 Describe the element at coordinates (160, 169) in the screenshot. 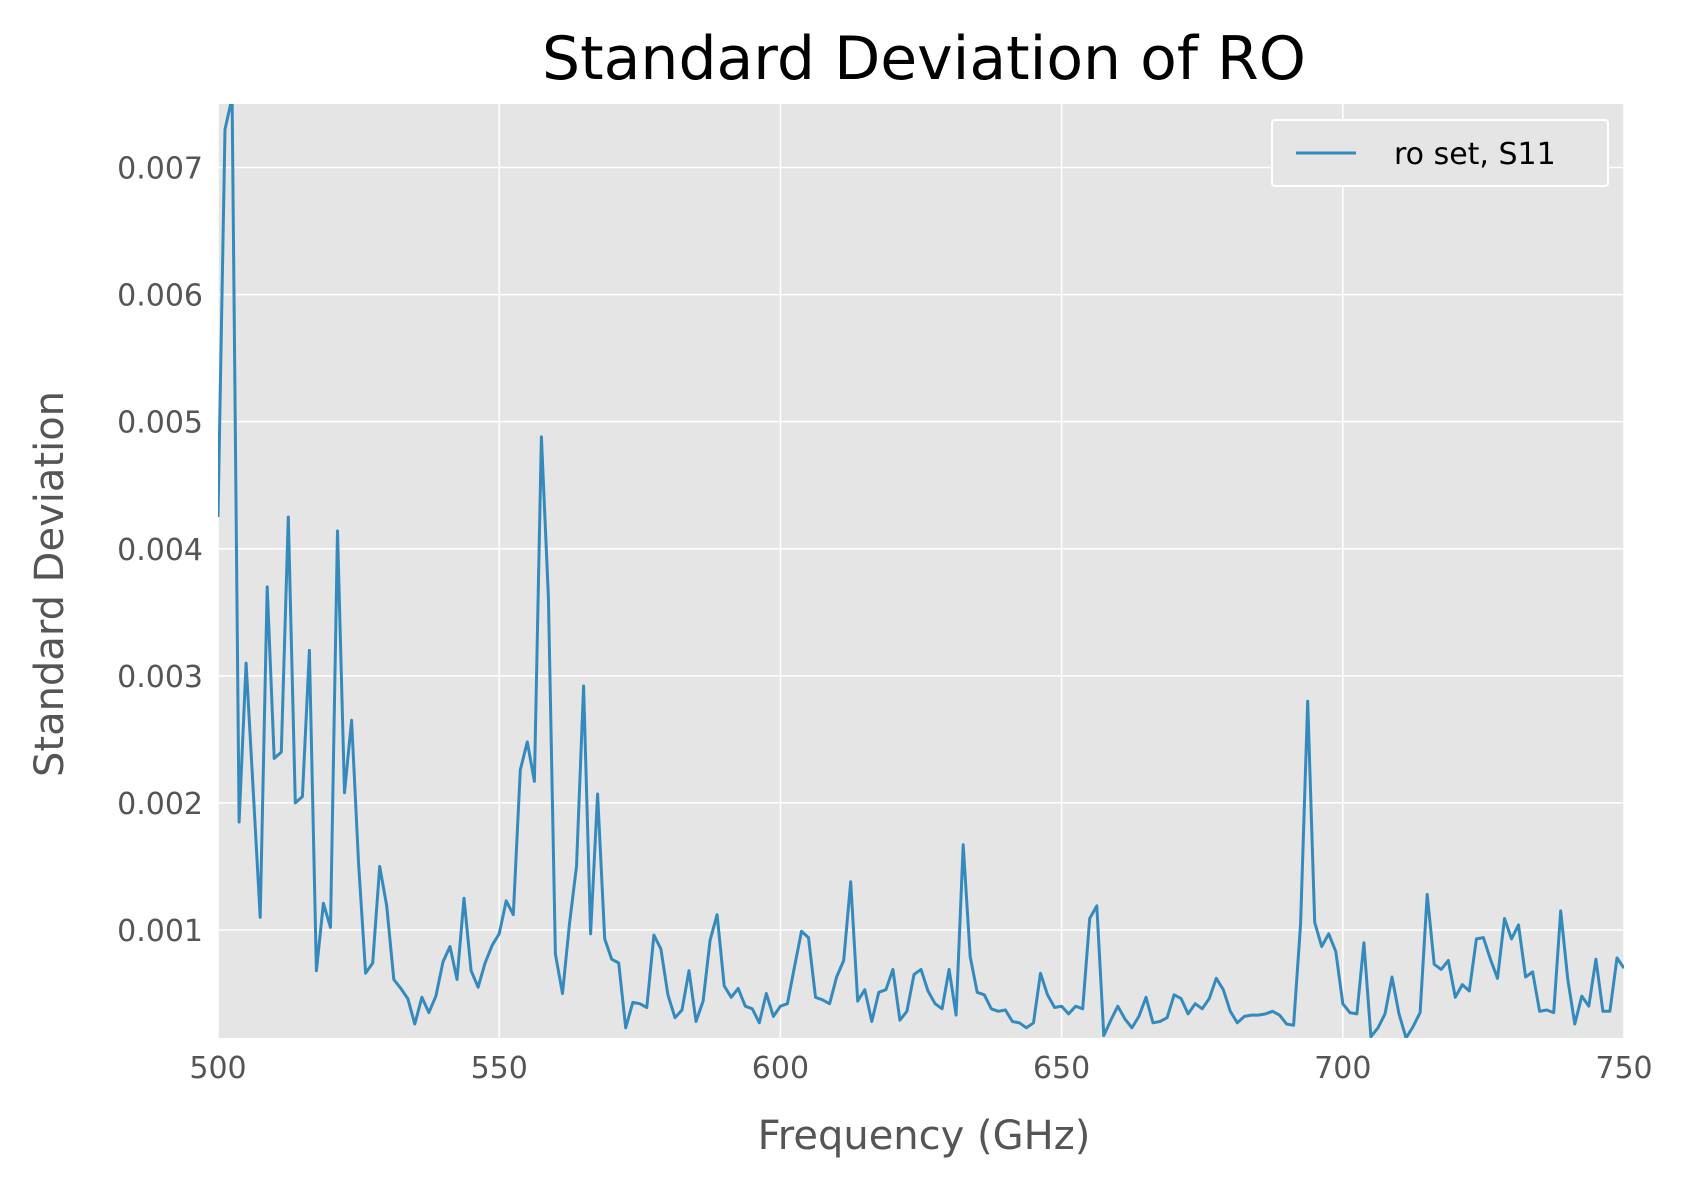

I see `y-tick-label: 0.007` at that location.